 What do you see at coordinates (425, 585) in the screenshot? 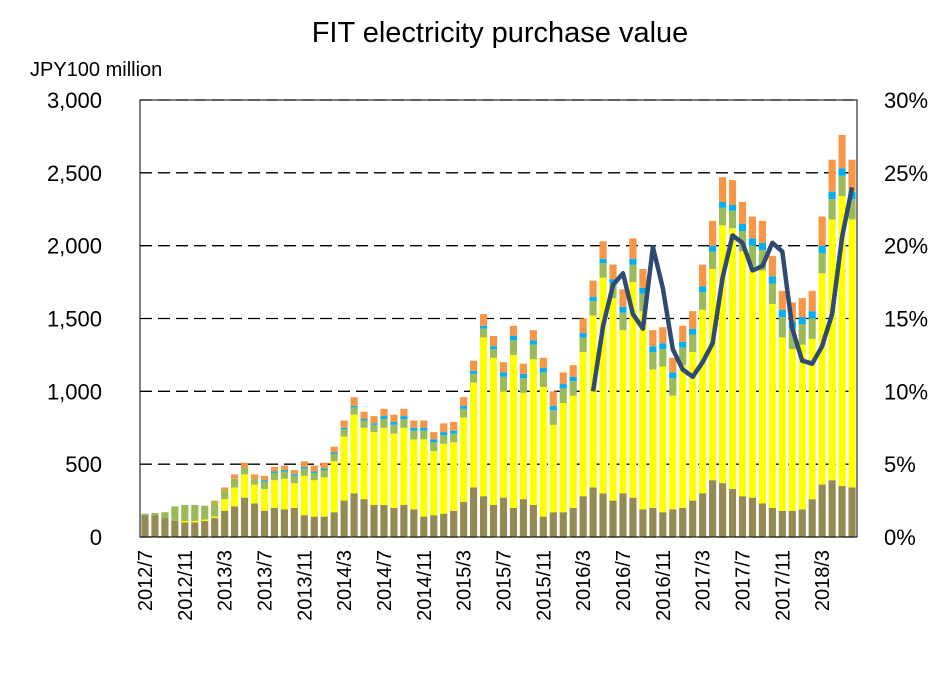
I see `x-tick-label: 2014/11` at bounding box center [425, 585].